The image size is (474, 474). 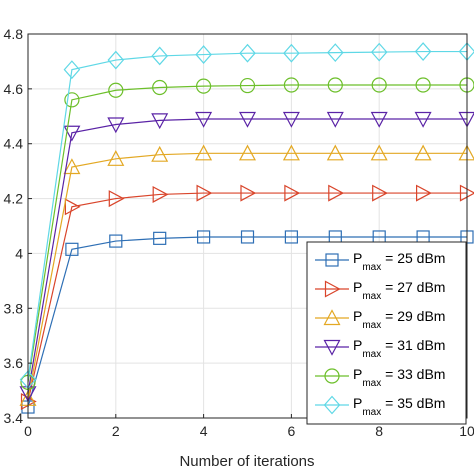 I want to click on y-tick-label-0: 3.4, so click(x=14, y=418).